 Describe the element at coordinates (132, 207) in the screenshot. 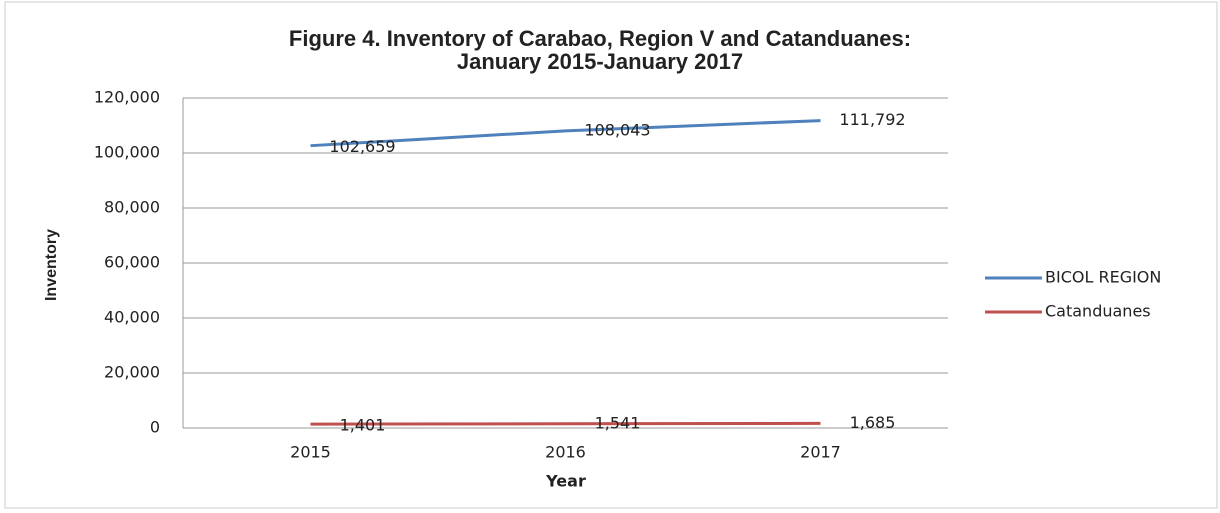

I see `y-tick-label: 80,000` at that location.